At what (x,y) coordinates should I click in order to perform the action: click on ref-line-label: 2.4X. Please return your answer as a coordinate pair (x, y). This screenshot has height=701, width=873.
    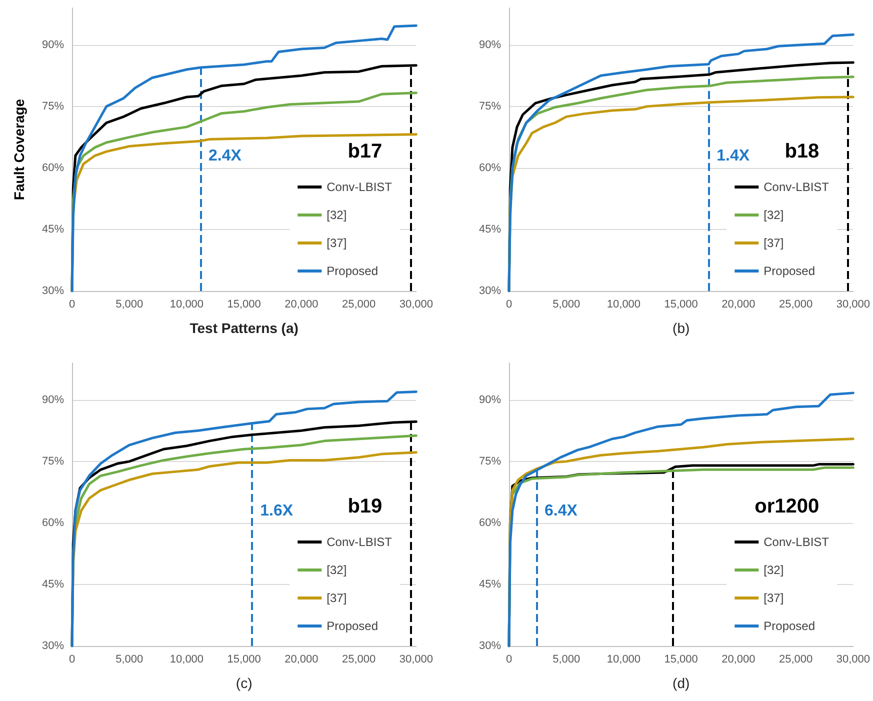
    Looking at the image, I should click on (225, 155).